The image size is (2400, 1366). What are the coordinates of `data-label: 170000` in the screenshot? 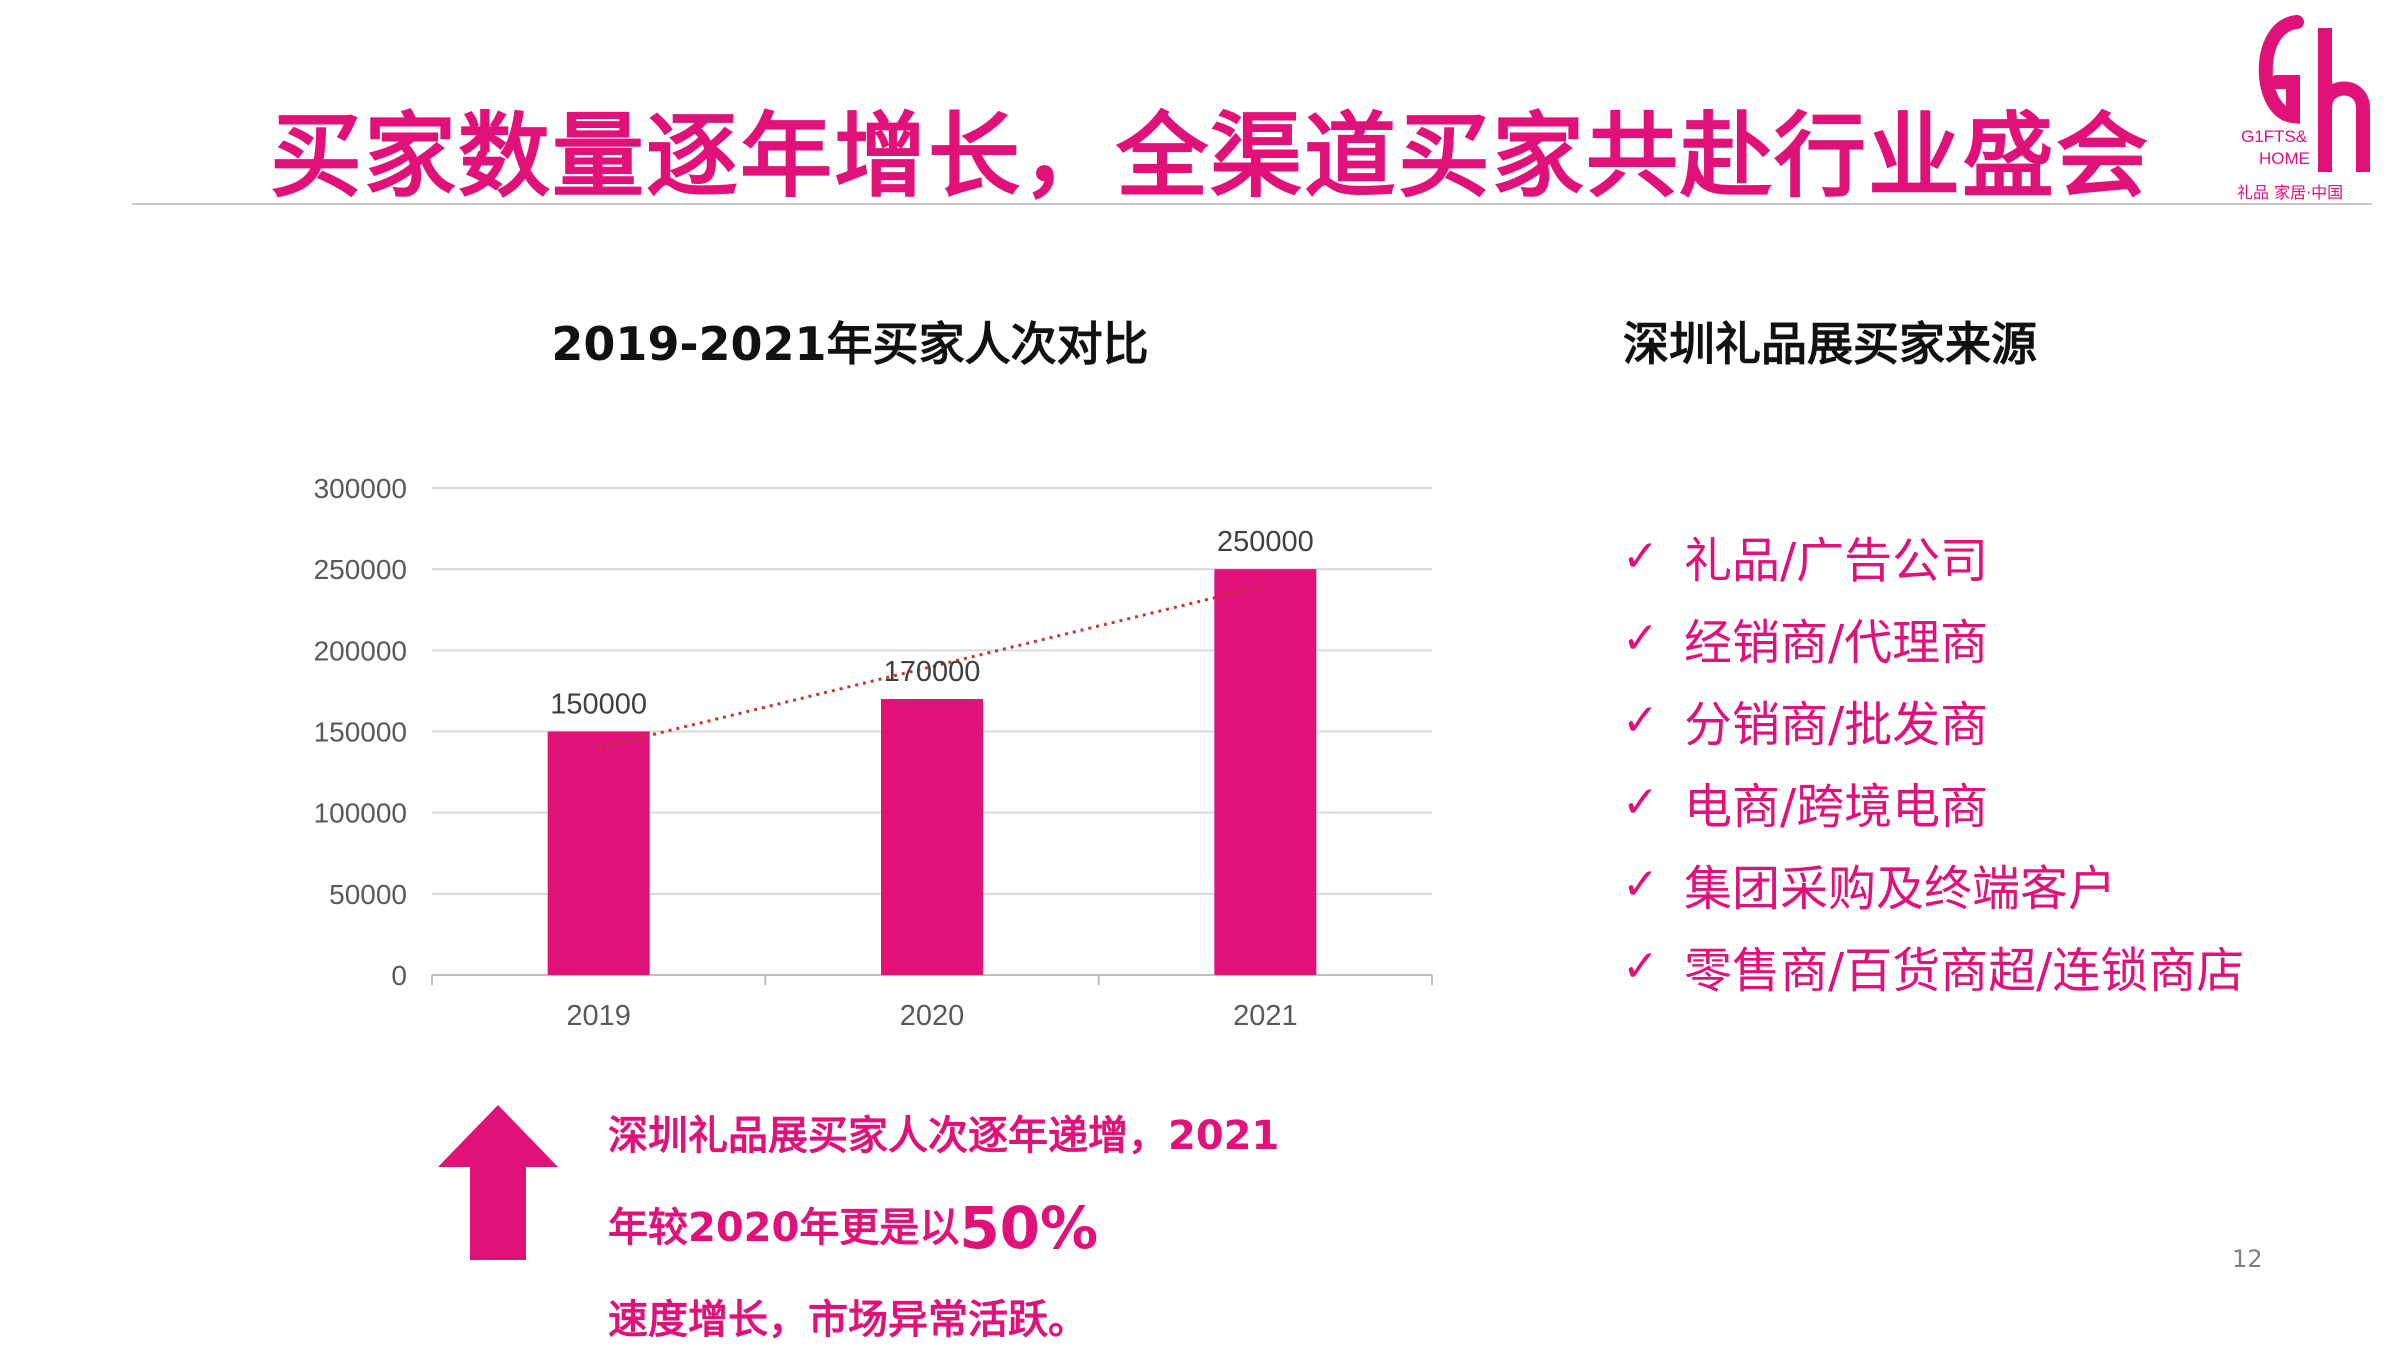 It's located at (932, 672).